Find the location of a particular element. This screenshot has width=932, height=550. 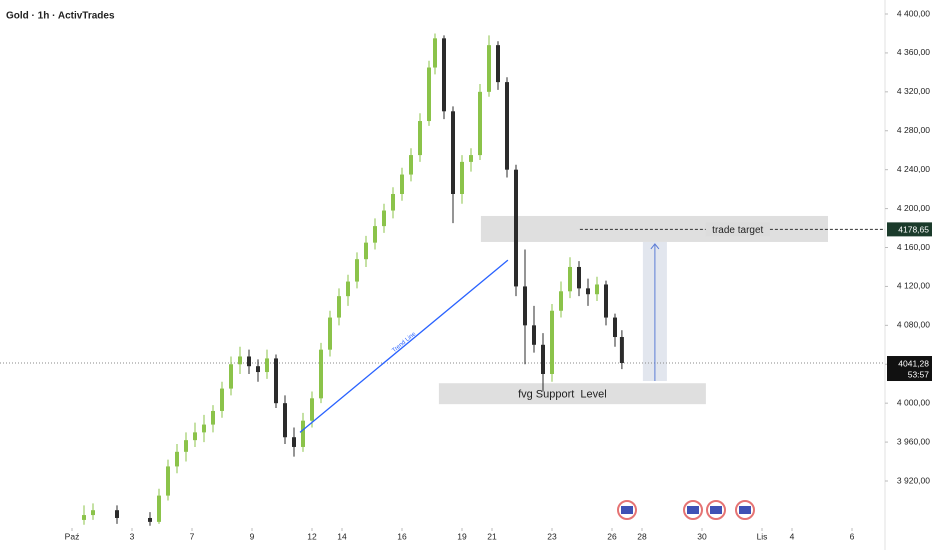

y-tick-label: 4 280,00 is located at coordinates (913, 130).